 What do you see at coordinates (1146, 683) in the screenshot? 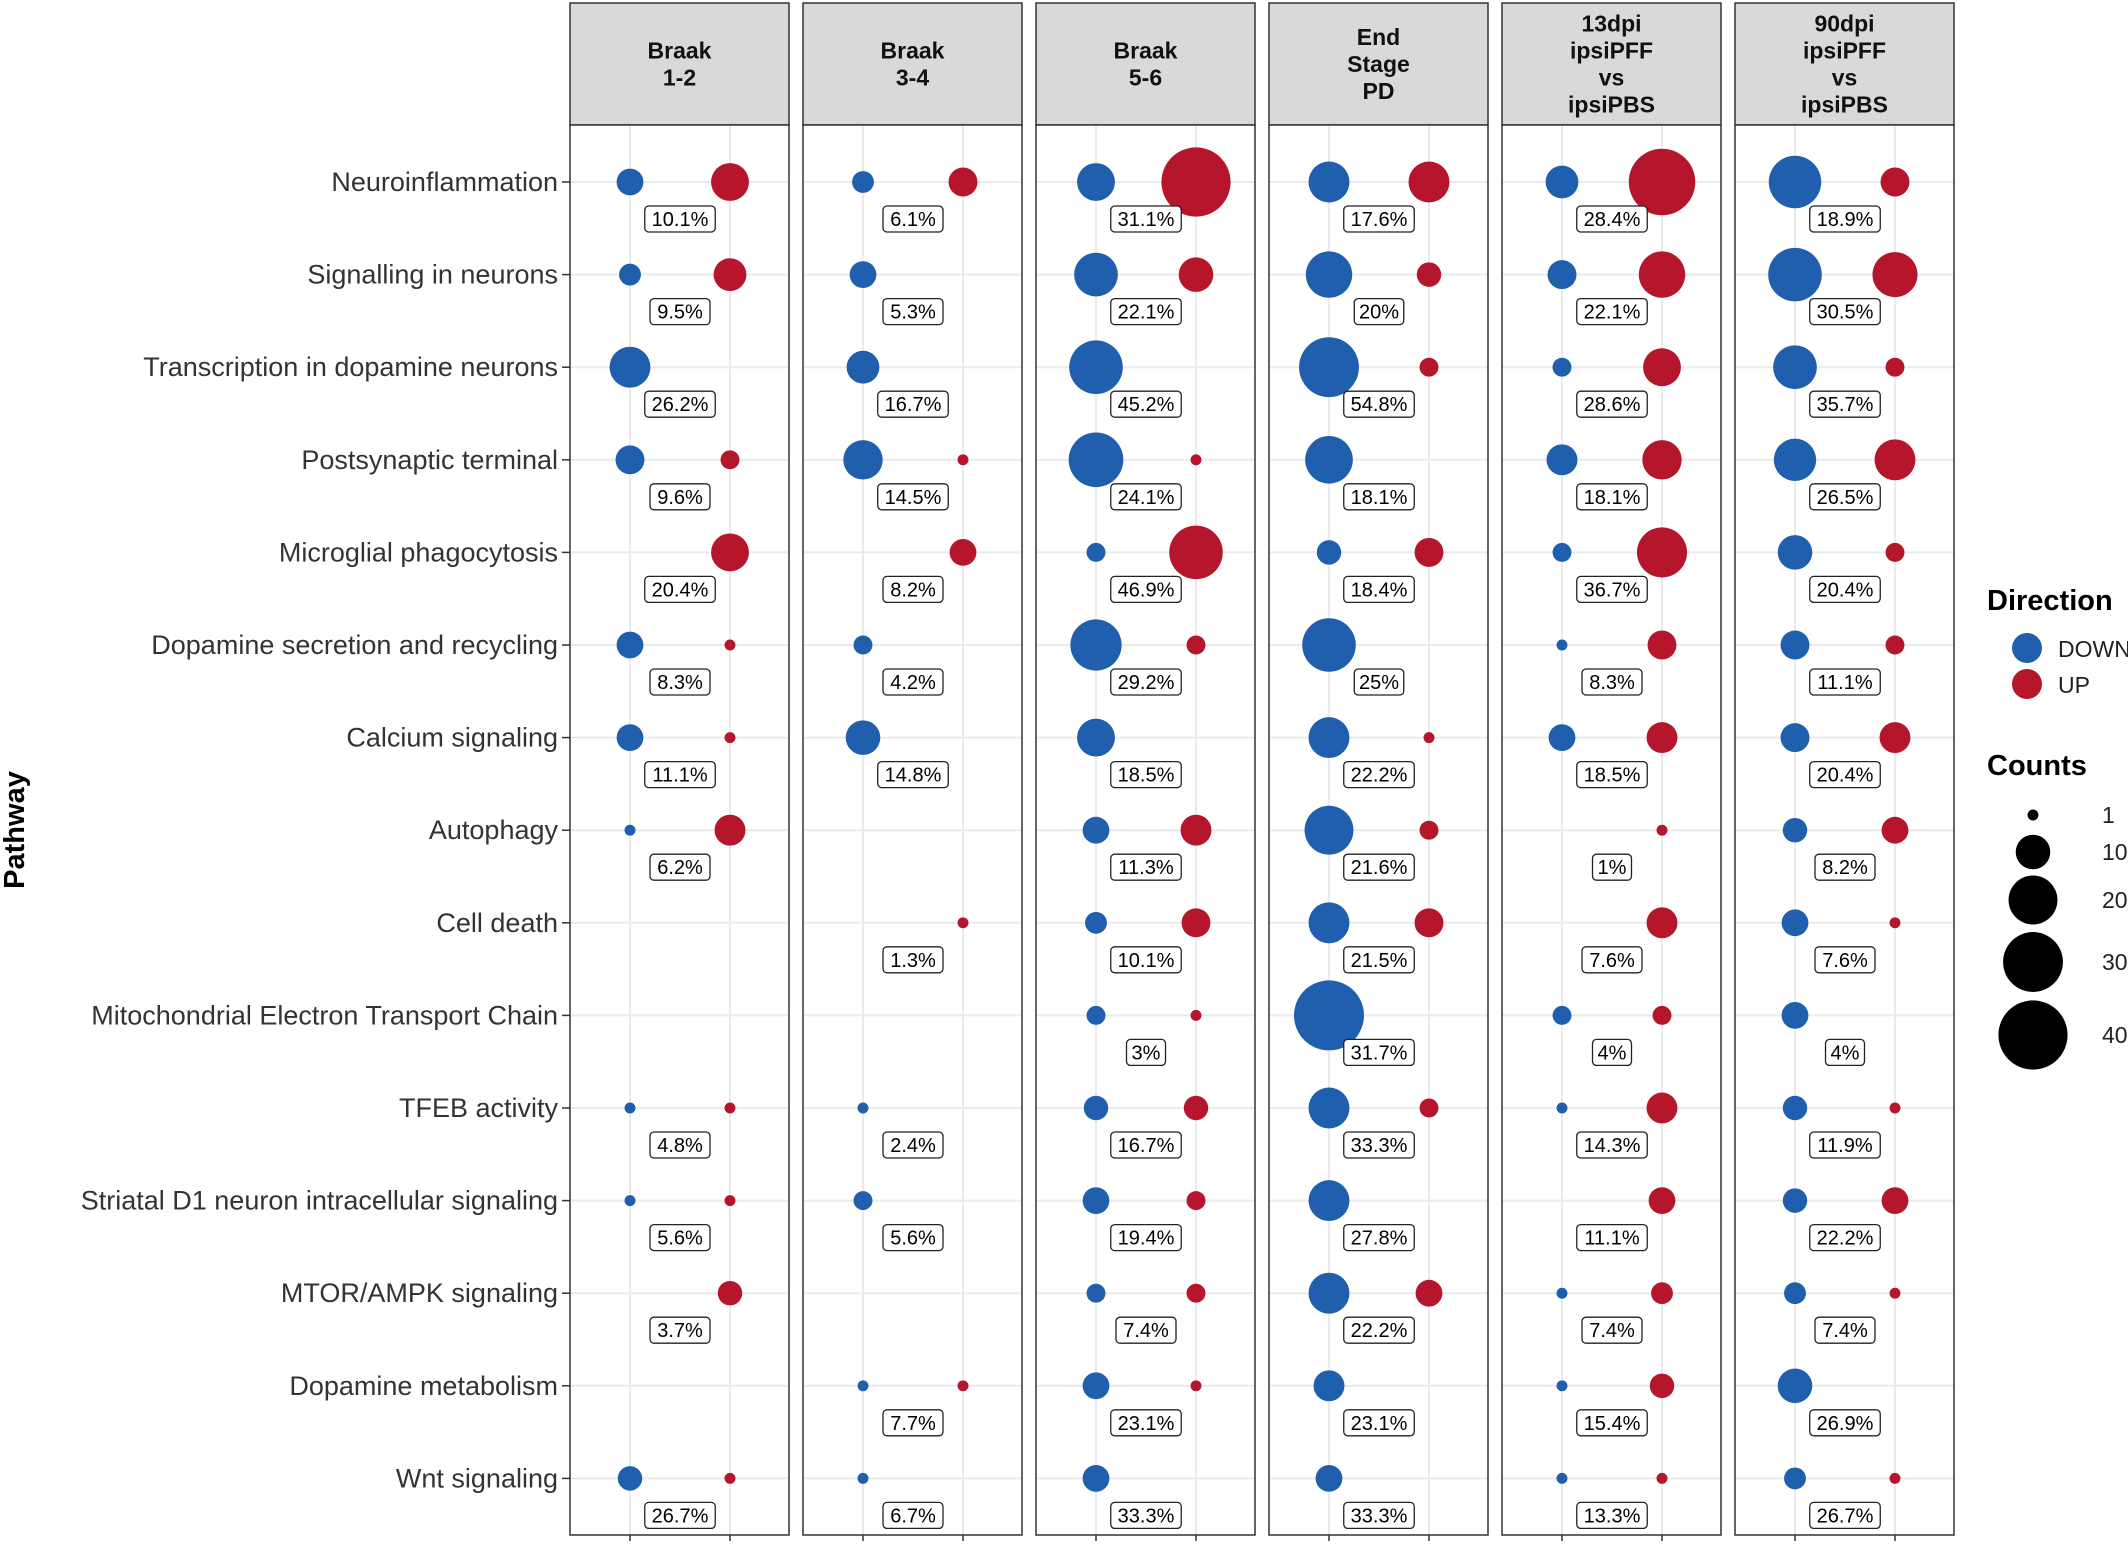
I see `percent-label: 29.2%` at bounding box center [1146, 683].